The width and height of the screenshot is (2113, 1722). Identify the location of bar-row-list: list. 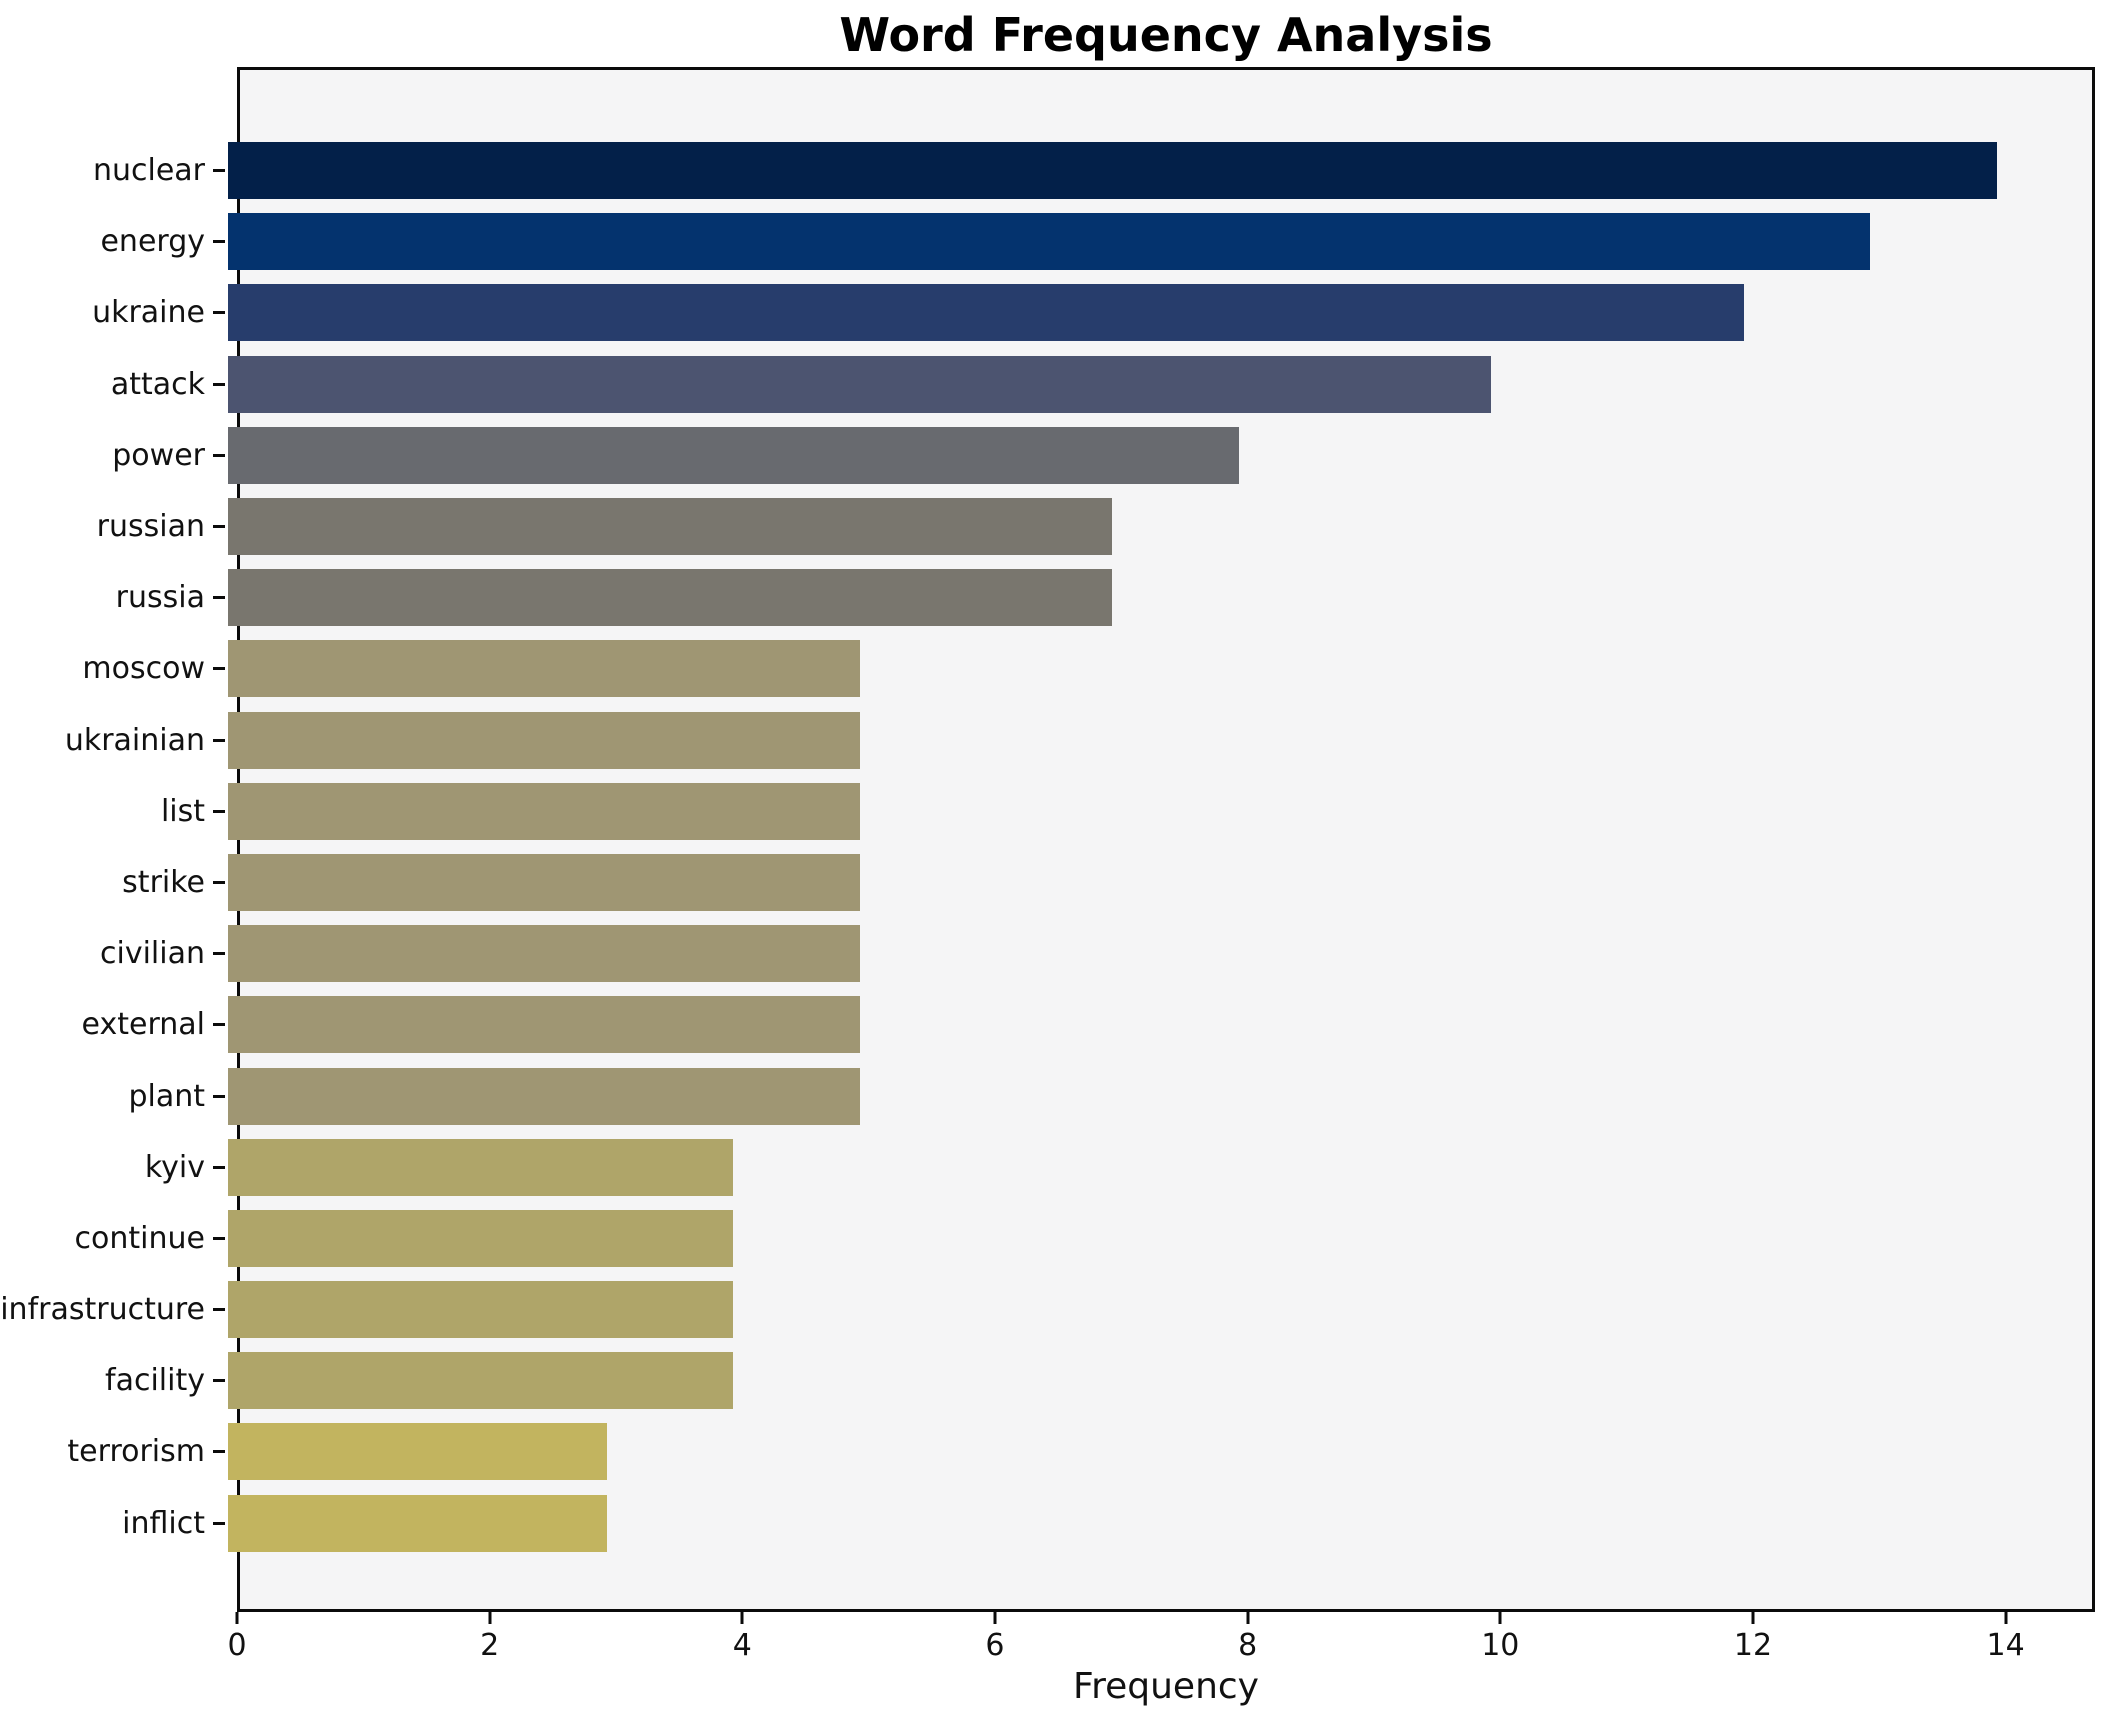
(1056, 811).